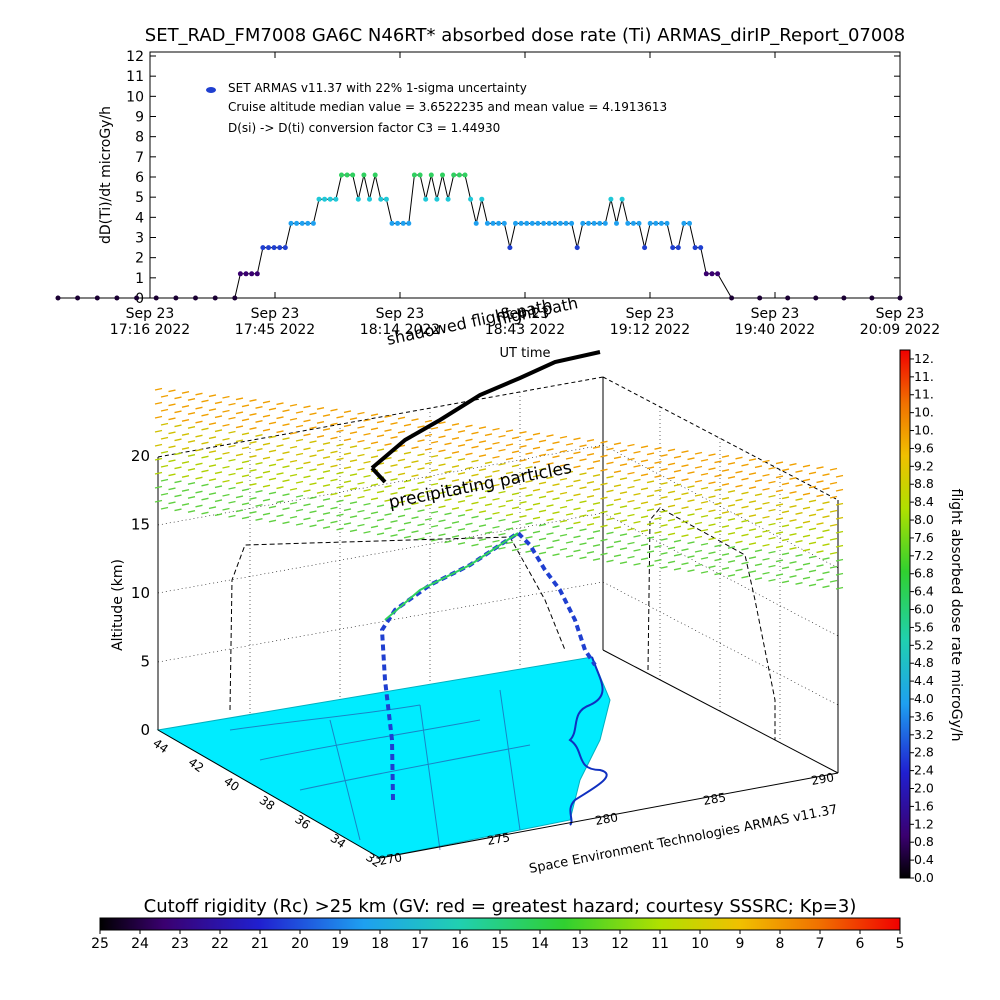 The height and width of the screenshot is (1000, 1000). Describe the element at coordinates (924, 698) in the screenshot. I see `right-colorbar-tick-label: 4.0` at that location.